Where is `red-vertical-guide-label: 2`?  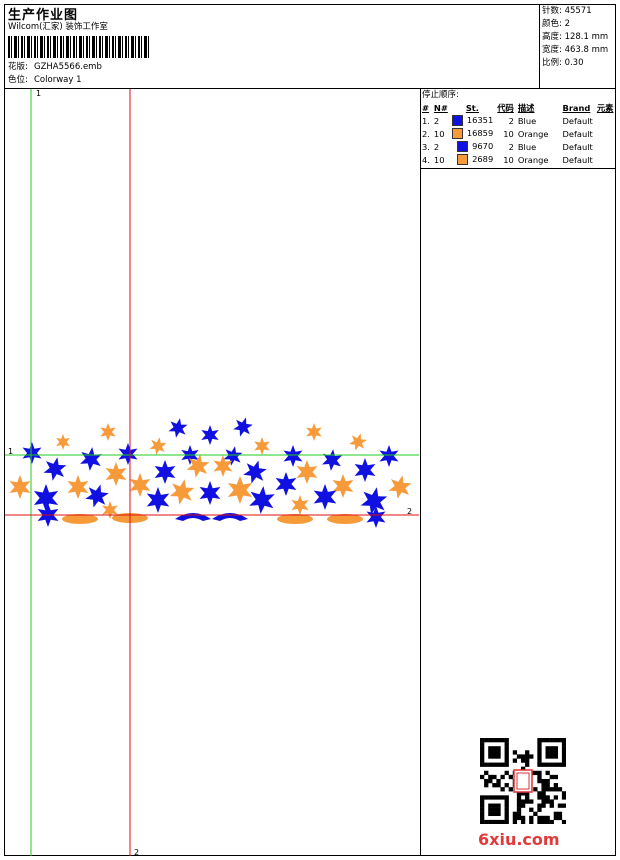
red-vertical-guide-label: 2 is located at coordinates (137, 852).